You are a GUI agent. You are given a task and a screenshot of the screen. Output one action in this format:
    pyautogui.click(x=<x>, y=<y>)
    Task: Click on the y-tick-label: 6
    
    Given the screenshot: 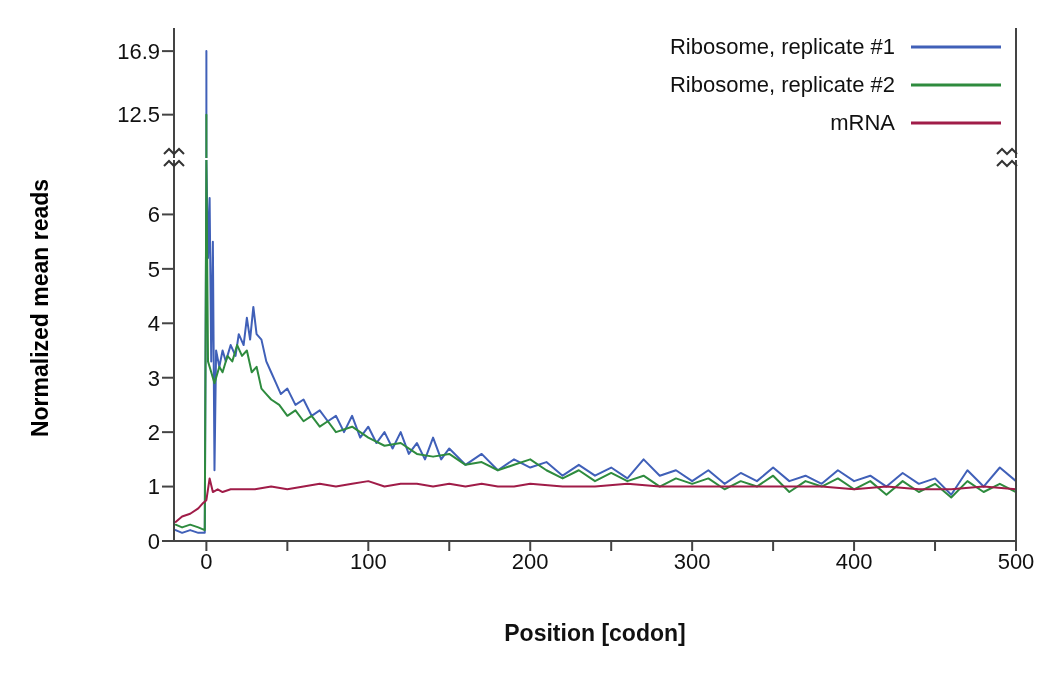 What is the action you would take?
    pyautogui.click(x=153, y=215)
    